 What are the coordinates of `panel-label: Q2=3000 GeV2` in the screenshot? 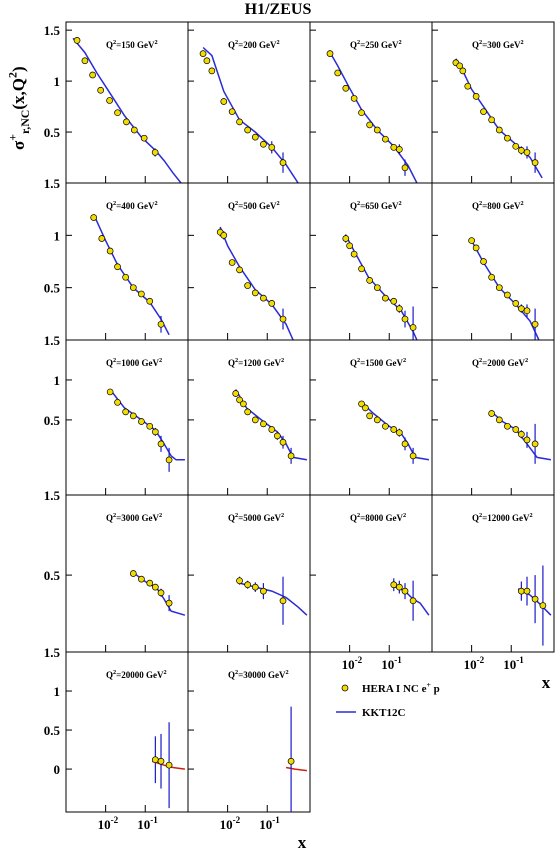 It's located at (134, 517).